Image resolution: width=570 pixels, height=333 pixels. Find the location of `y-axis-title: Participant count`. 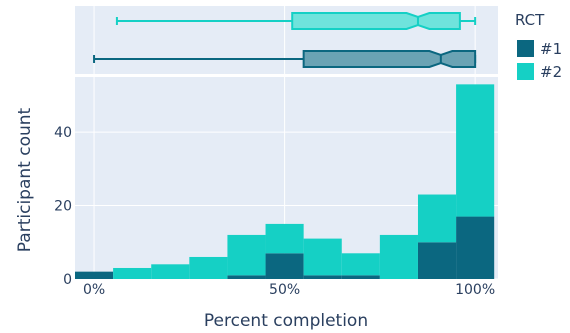

y-axis-title: Participant count is located at coordinates (25, 179).